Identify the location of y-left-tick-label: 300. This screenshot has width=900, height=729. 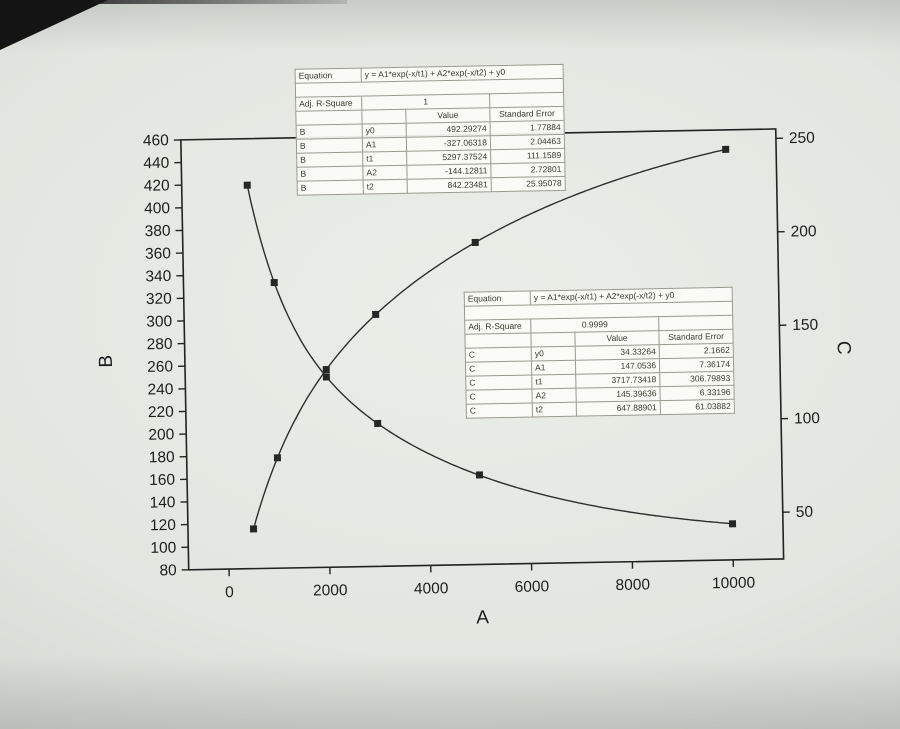
(159, 321).